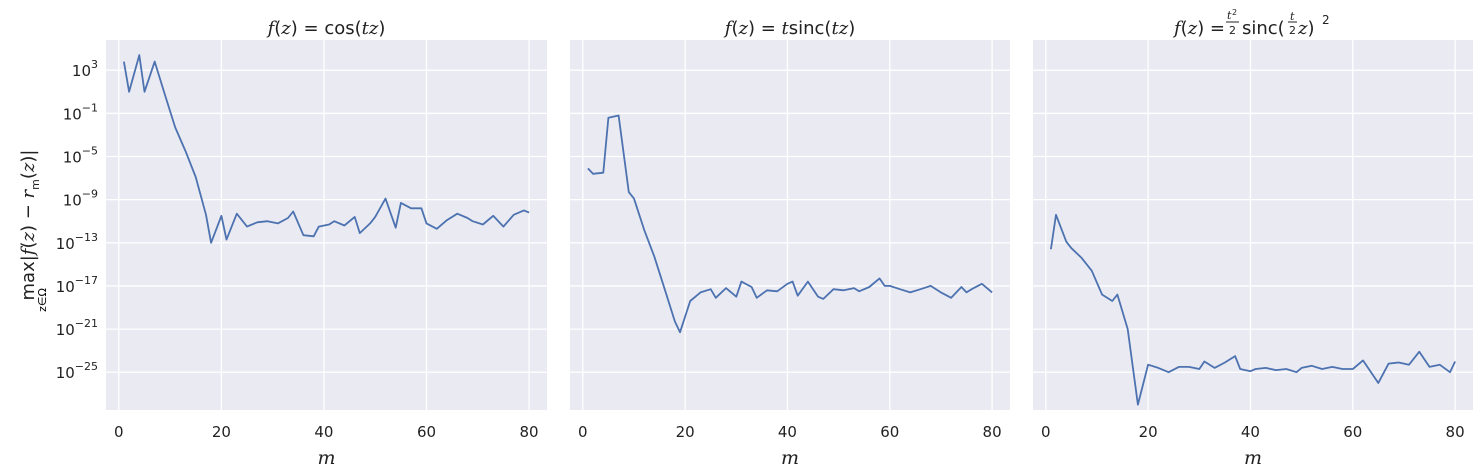  I want to click on y-tick-labels: 10³ 10⁻¹ 10⁻⁵ 10⁻⁹ 10⁻¹³ 10⁻¹⁷ 10⁻²¹ 10⁻²⁵, so click(77, 220).